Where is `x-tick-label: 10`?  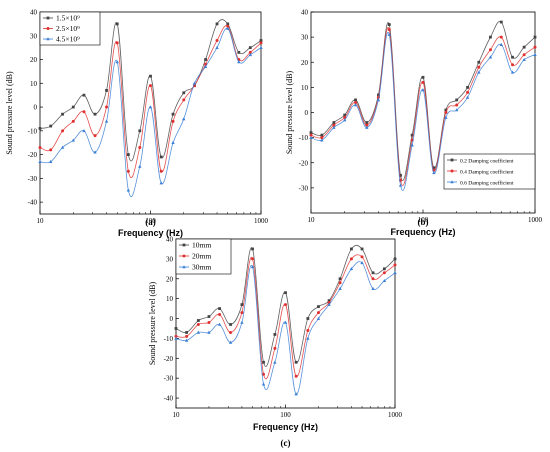
x-tick-label: 10 is located at coordinates (312, 220).